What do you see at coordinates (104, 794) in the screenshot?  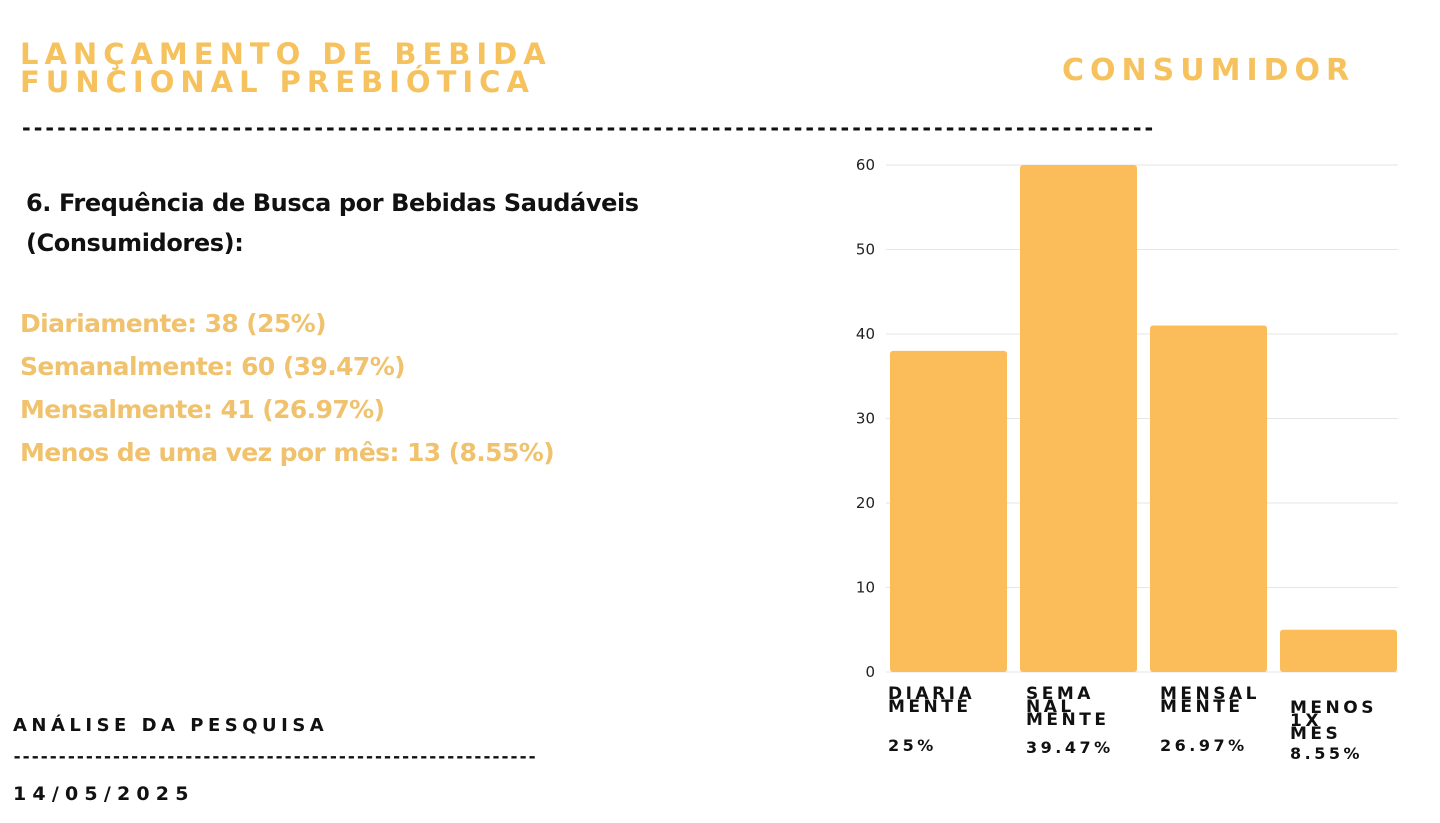 I see `date-label: 14/05/2025` at bounding box center [104, 794].